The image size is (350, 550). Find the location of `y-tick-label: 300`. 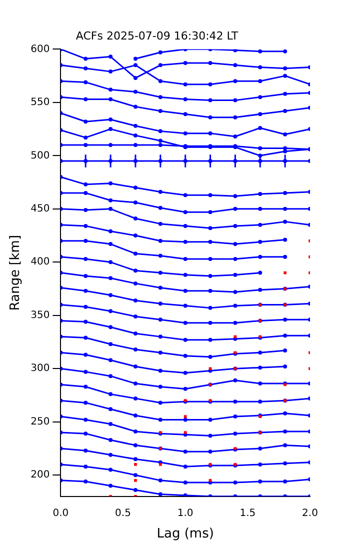

y-tick-label: 300 is located at coordinates (40, 368).